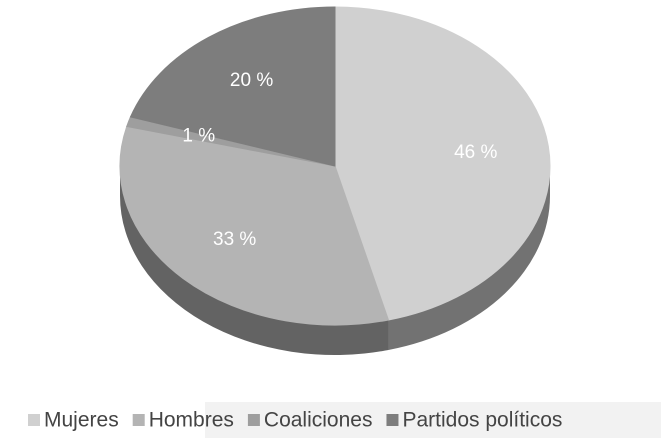  I want to click on legend-label: Coaliciones, so click(318, 420).